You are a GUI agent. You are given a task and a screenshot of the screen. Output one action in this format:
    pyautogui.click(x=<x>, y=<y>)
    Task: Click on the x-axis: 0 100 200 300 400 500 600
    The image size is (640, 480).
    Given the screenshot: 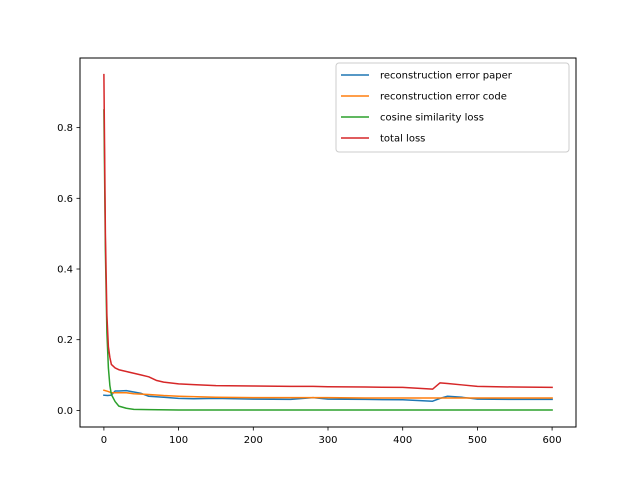 What is the action you would take?
    pyautogui.click(x=331, y=436)
    